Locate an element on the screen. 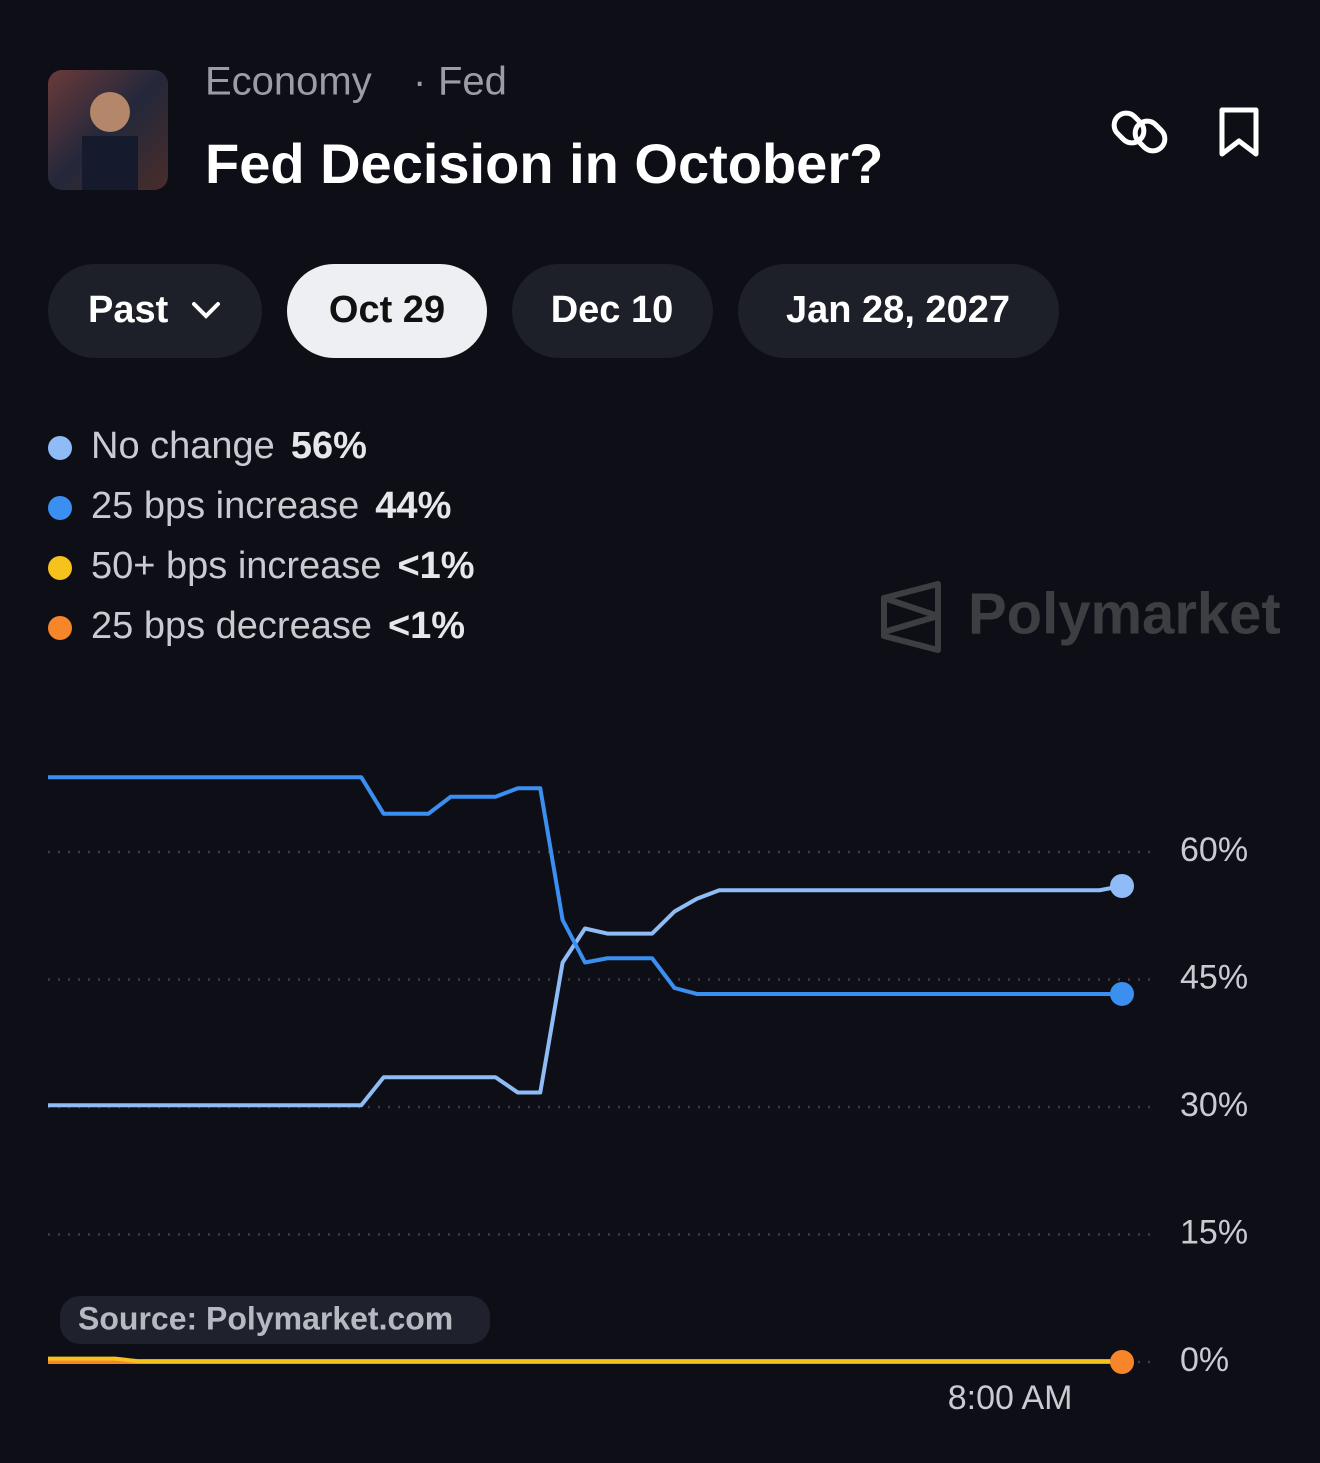 This screenshot has width=1320, height=1463. link-icon is located at coordinates (1139, 132).